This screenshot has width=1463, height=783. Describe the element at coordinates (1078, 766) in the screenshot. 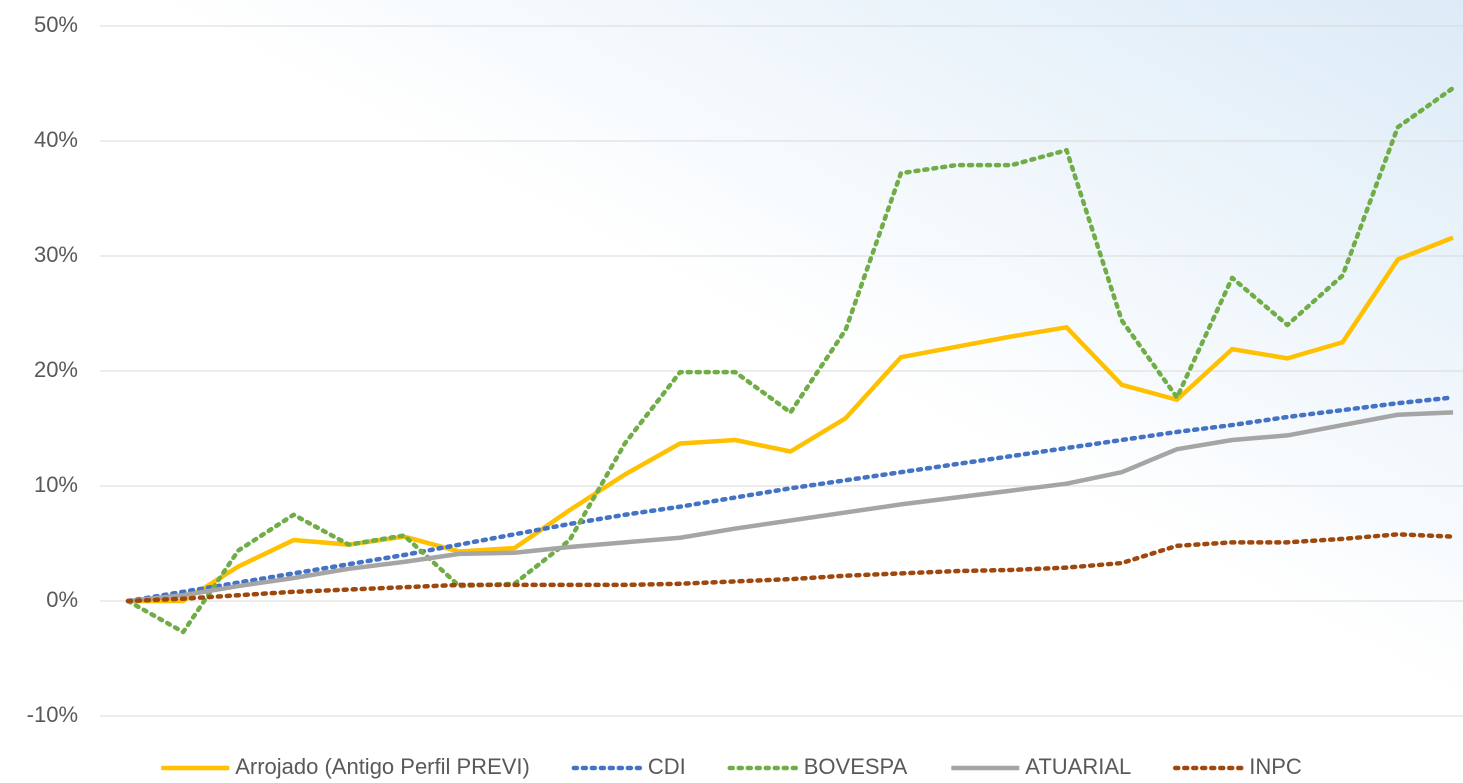

I see `legend-label: ATUARIAL` at that location.